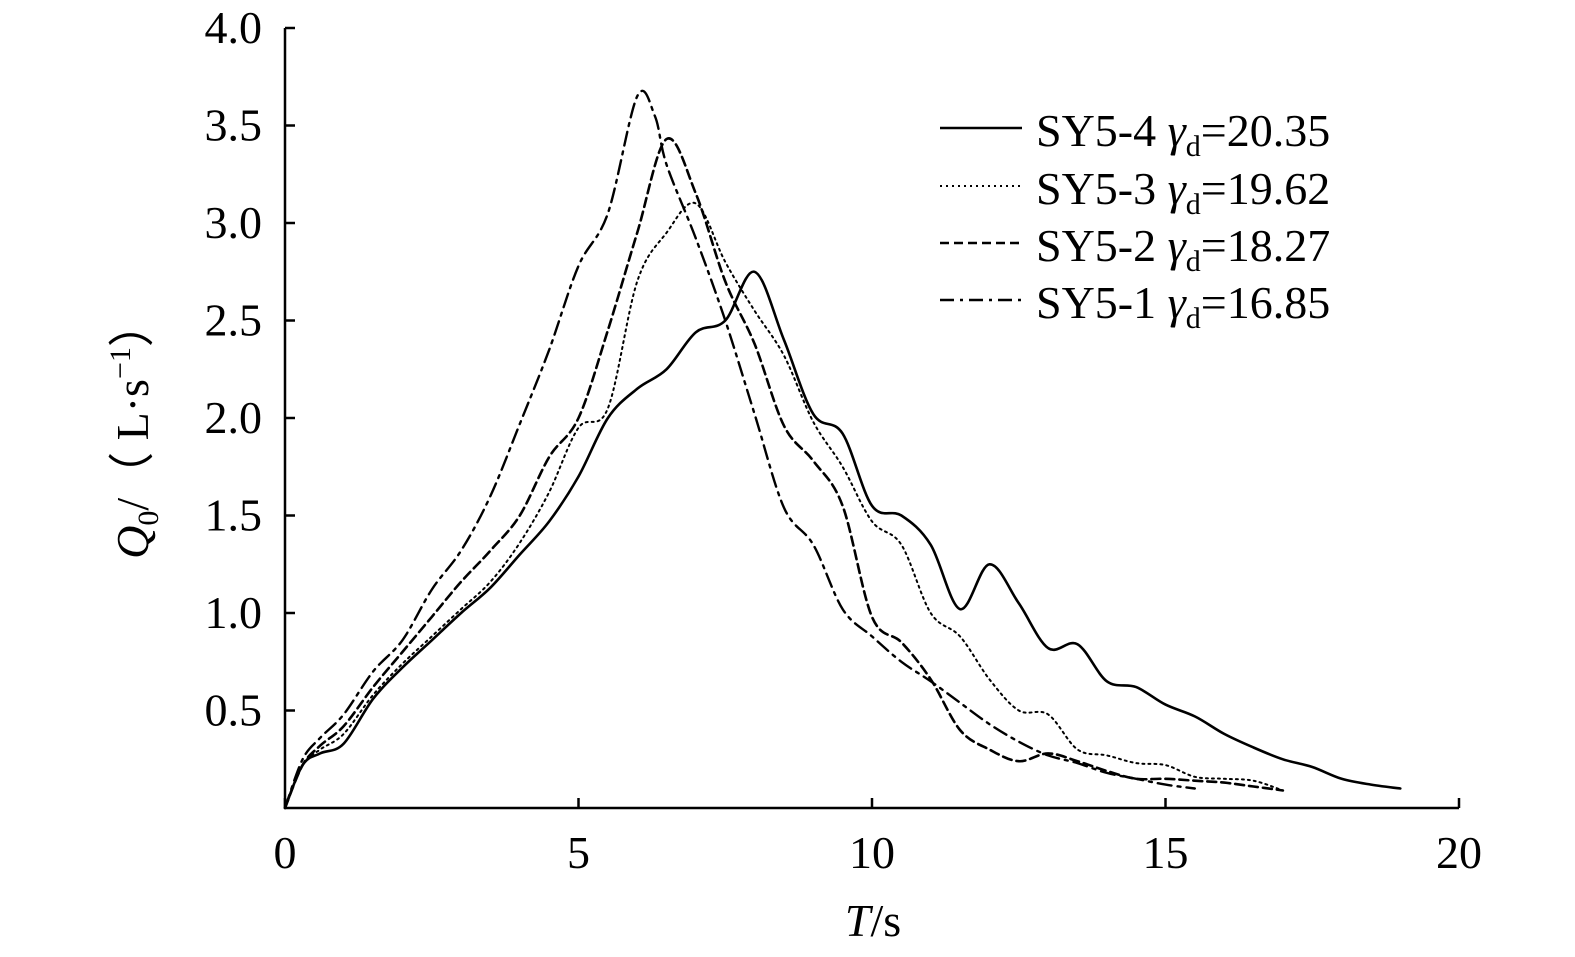 The height and width of the screenshot is (957, 1575). Describe the element at coordinates (132, 445) in the screenshot. I see `y-axis-label-unit-prefix: /（ L·s` at that location.